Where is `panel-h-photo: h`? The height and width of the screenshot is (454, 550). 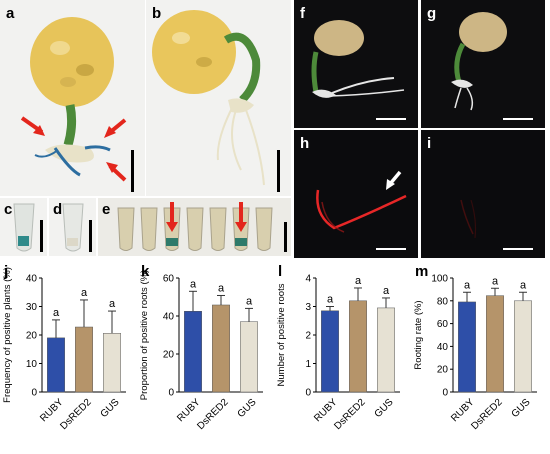
panel-h-photo: h is located at coordinates (356, 194).